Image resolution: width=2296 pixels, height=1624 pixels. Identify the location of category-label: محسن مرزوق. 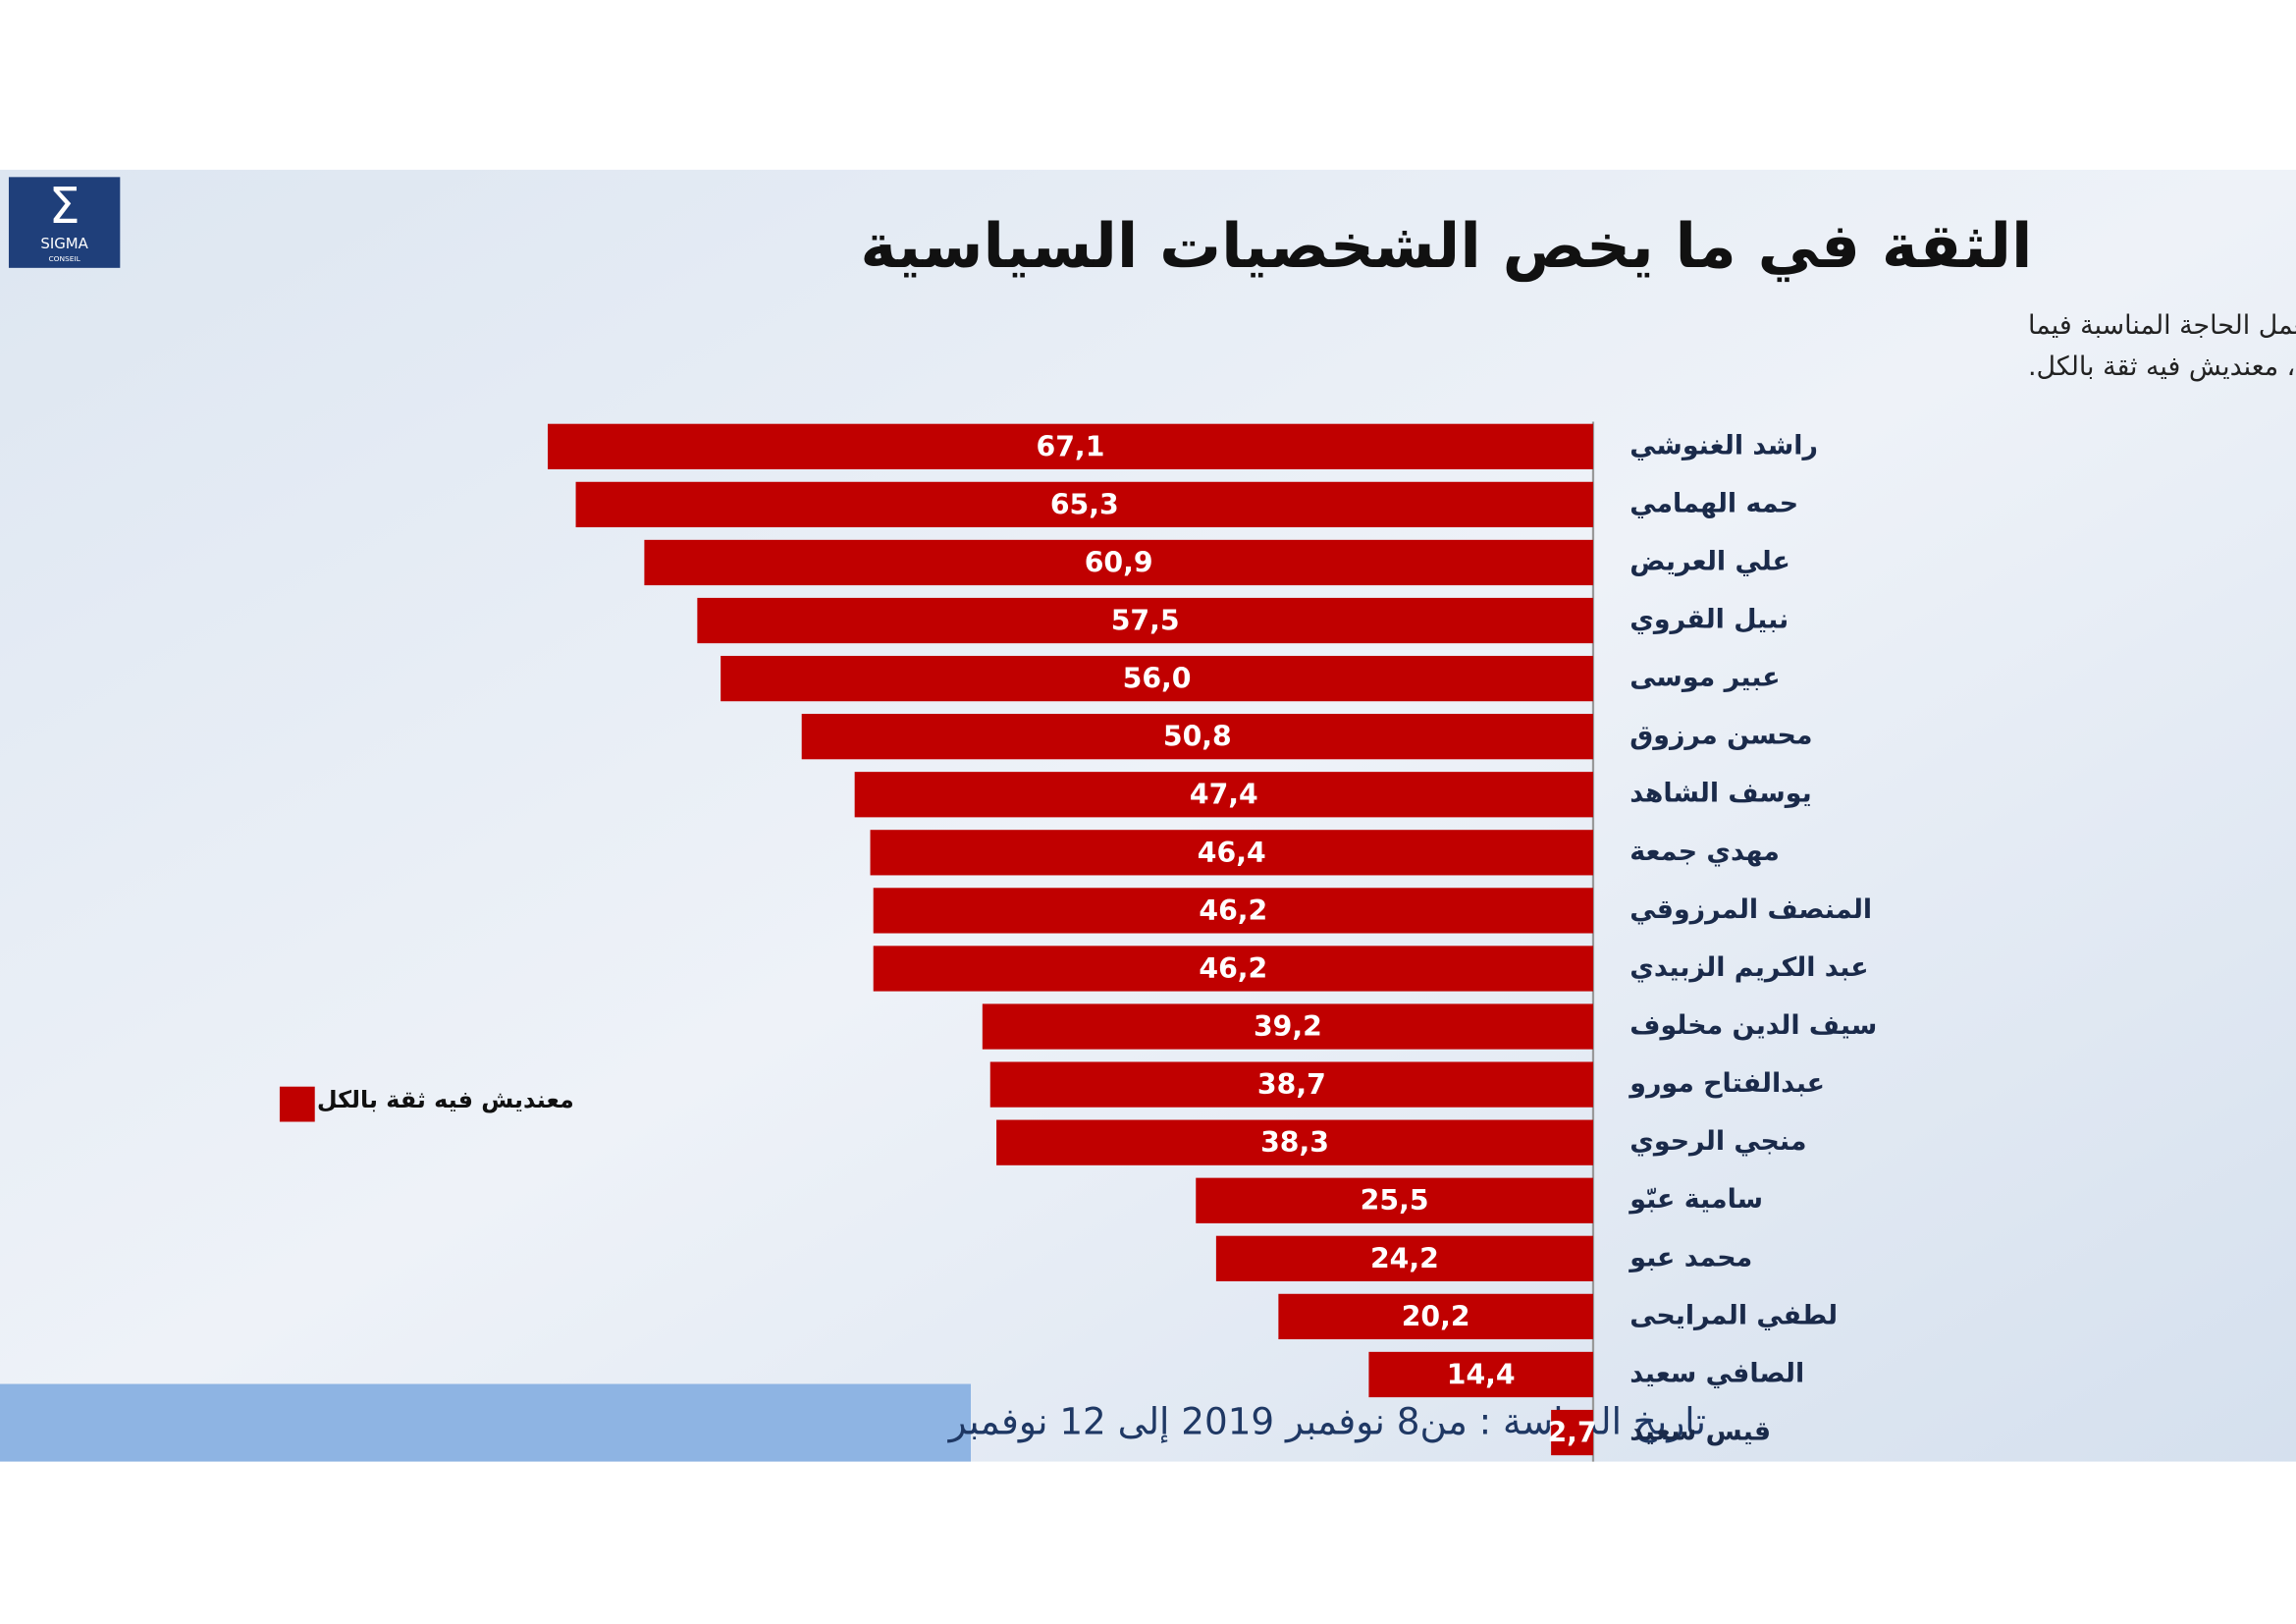
(1720, 736).